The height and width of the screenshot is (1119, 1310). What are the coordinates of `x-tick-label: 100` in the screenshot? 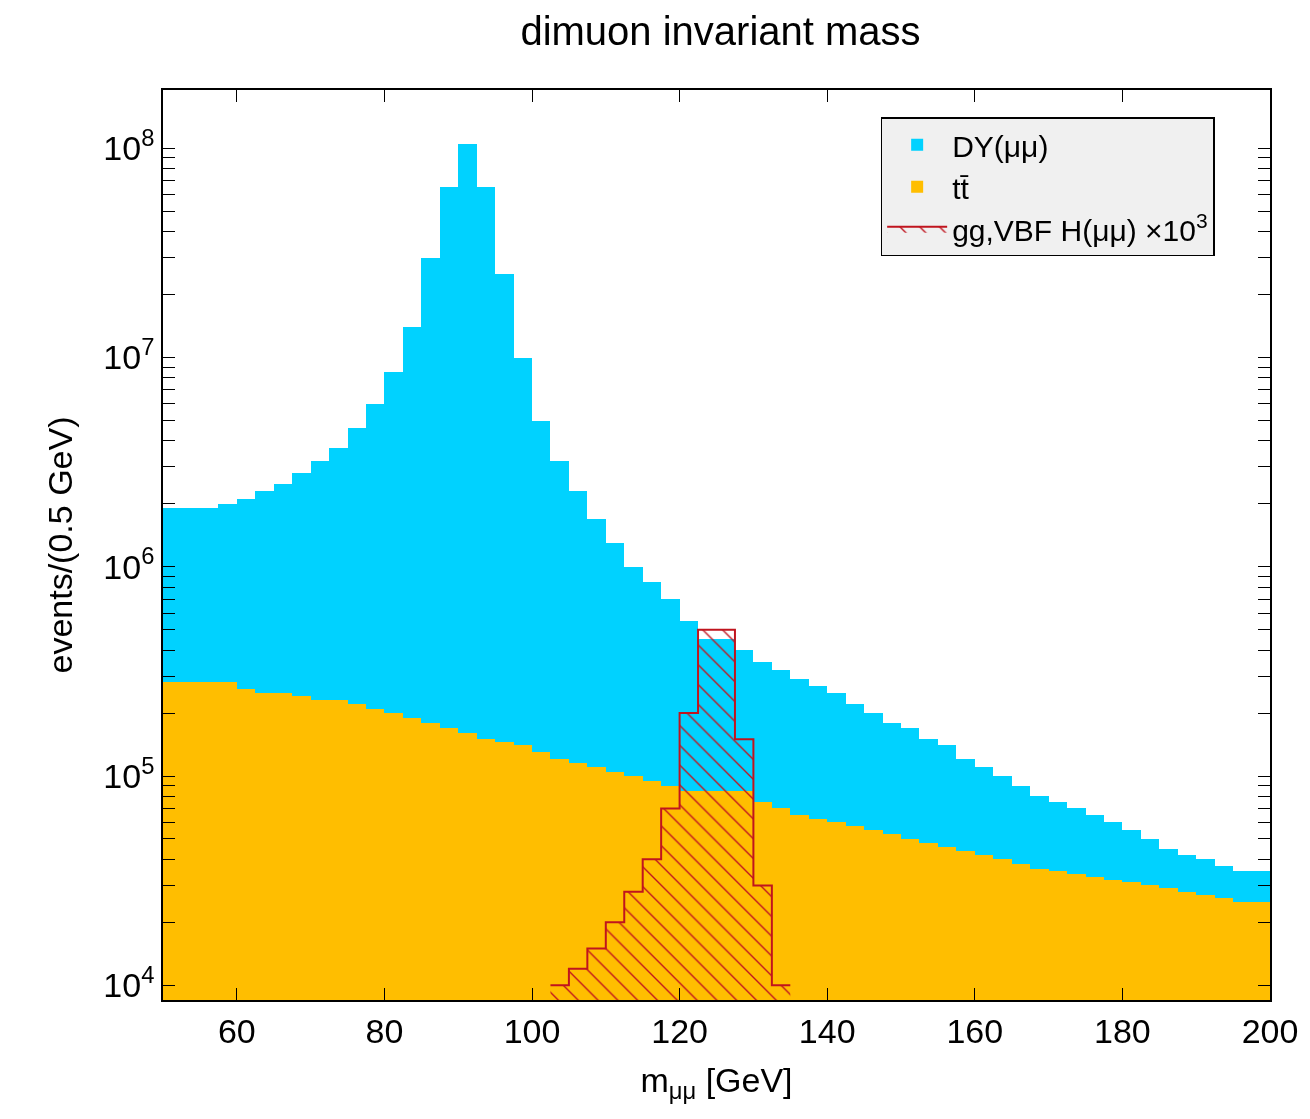 It's located at (532, 1030).